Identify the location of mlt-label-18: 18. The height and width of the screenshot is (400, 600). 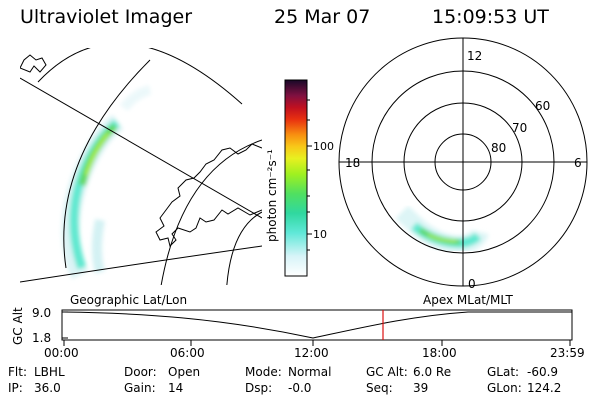
(352, 163).